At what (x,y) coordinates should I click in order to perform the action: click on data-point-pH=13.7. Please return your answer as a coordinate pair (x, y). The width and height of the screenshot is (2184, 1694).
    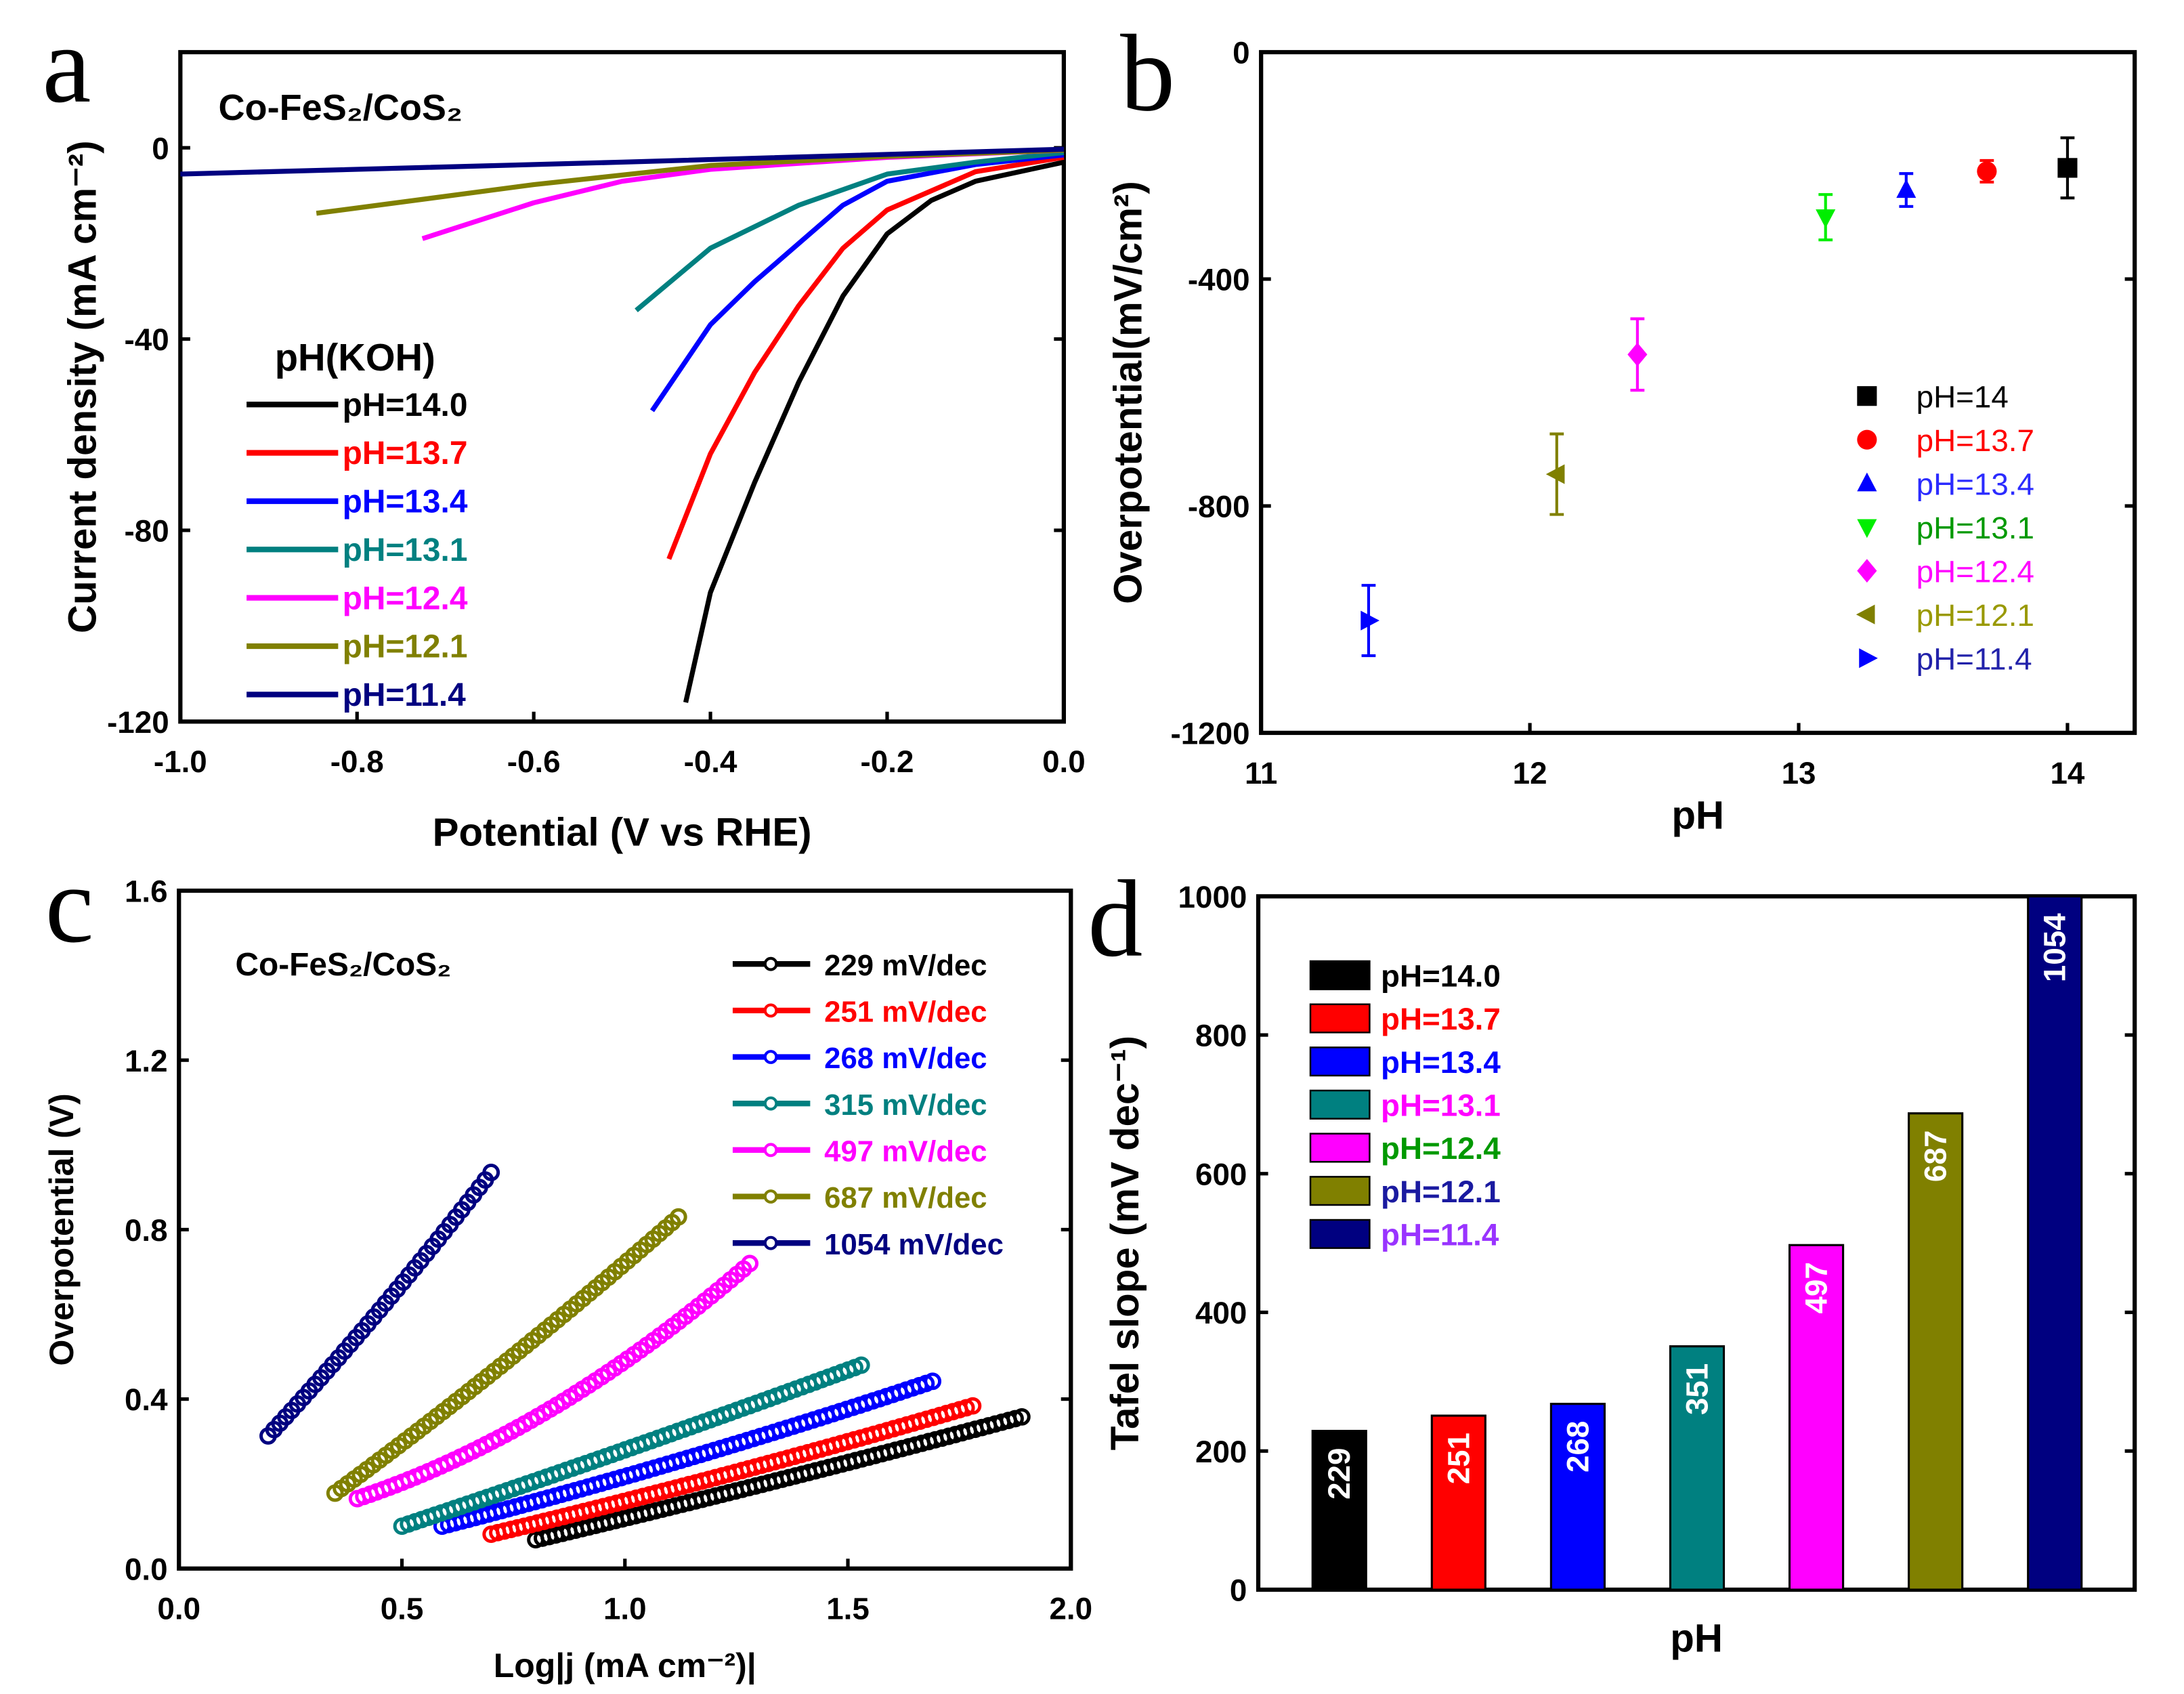
    Looking at the image, I should click on (1987, 171).